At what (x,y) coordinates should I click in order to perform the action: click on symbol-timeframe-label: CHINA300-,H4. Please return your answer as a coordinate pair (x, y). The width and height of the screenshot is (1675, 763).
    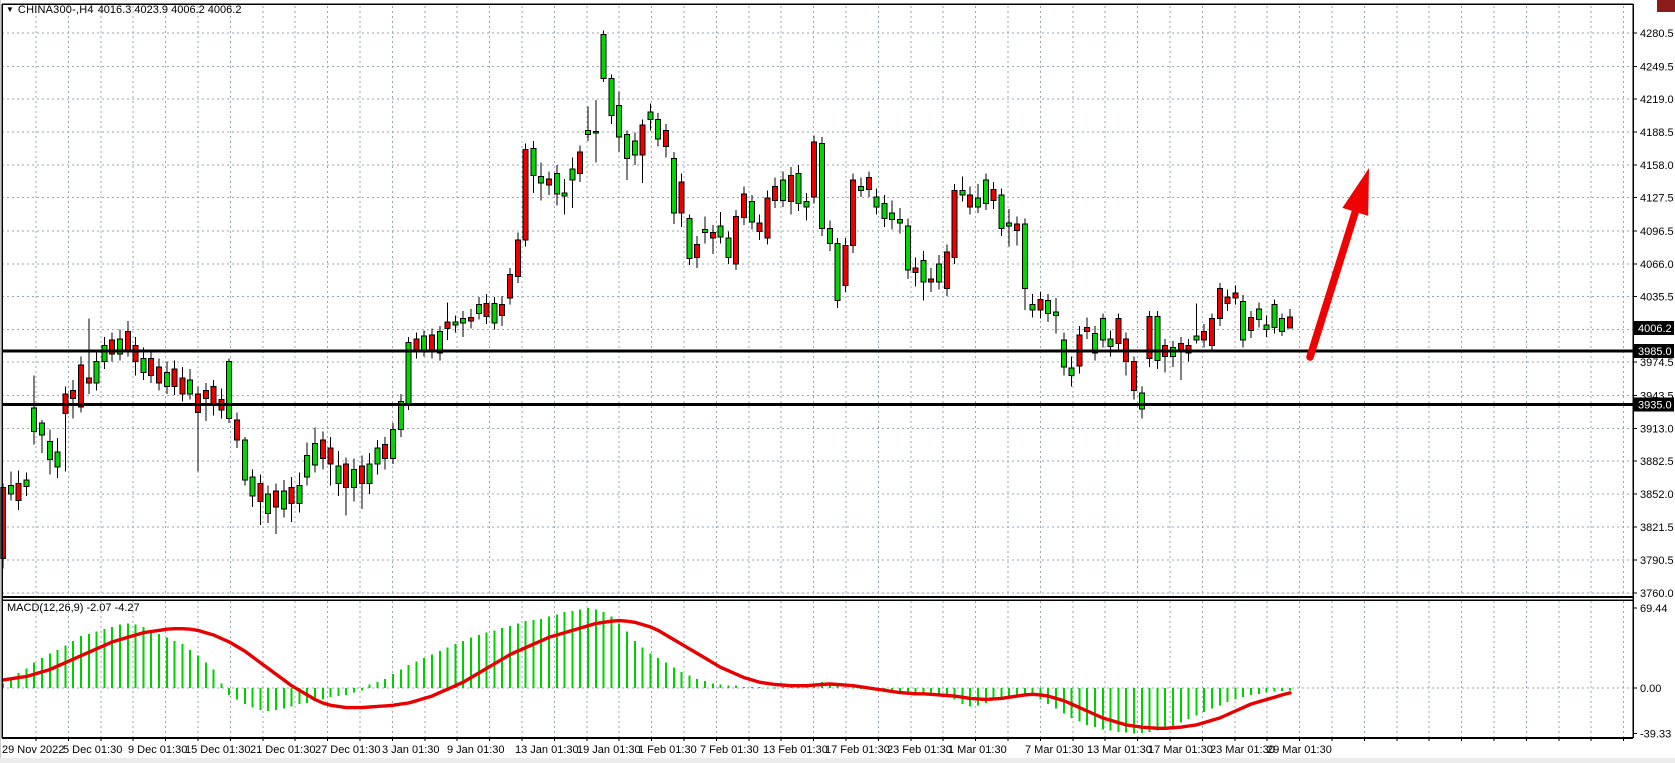
    Looking at the image, I should click on (55, 10).